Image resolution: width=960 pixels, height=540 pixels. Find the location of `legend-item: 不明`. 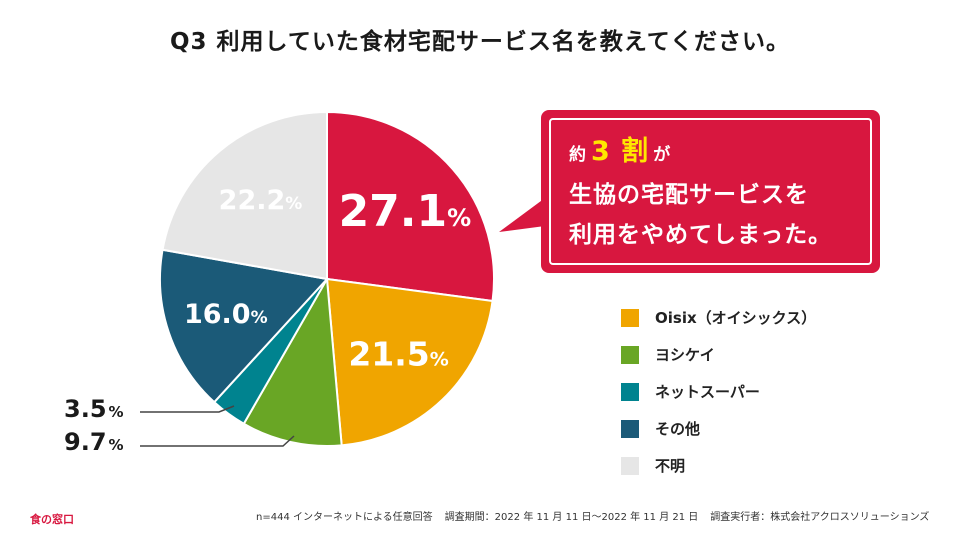

legend-item: 不明 is located at coordinates (718, 465).